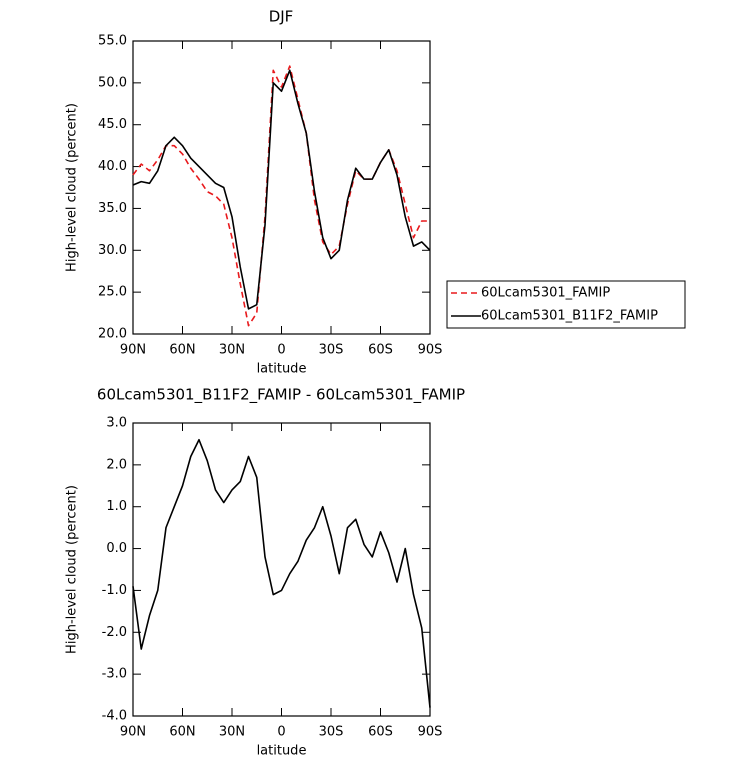 This screenshot has height=772, width=733. I want to click on y-tick-label: 55.0, so click(112, 41).